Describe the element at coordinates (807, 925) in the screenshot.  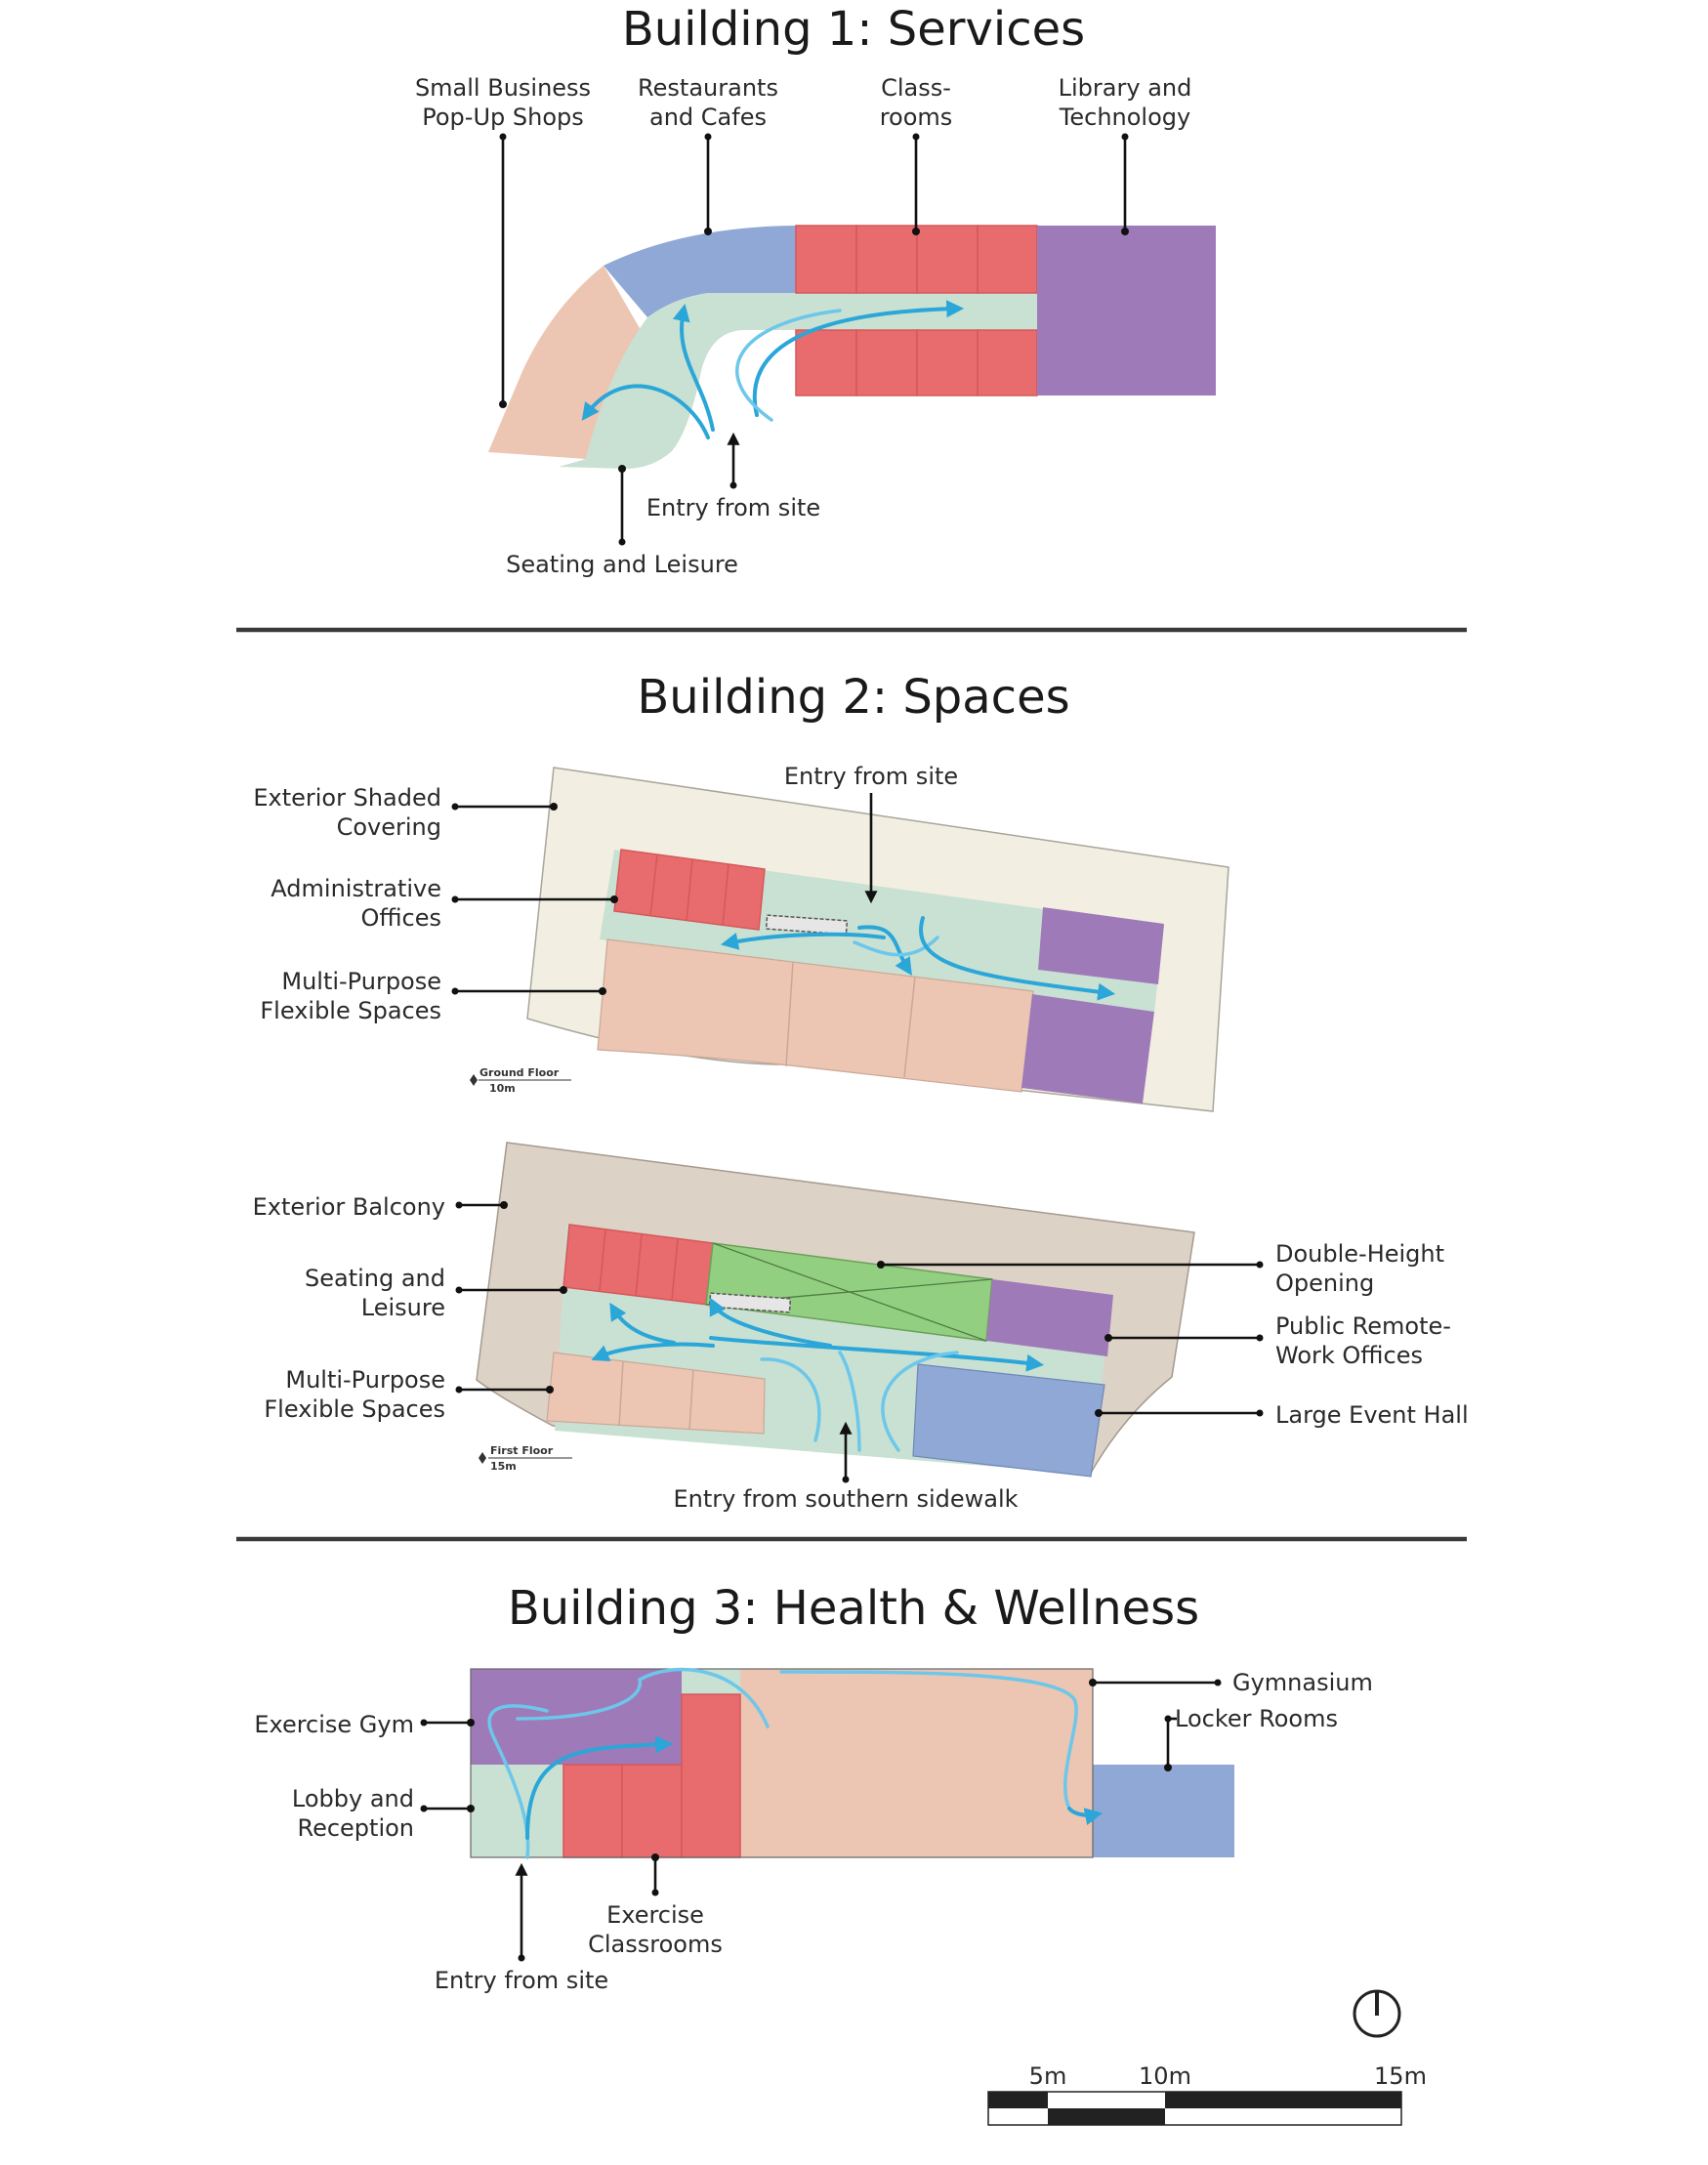
I see `stair-icon` at that location.